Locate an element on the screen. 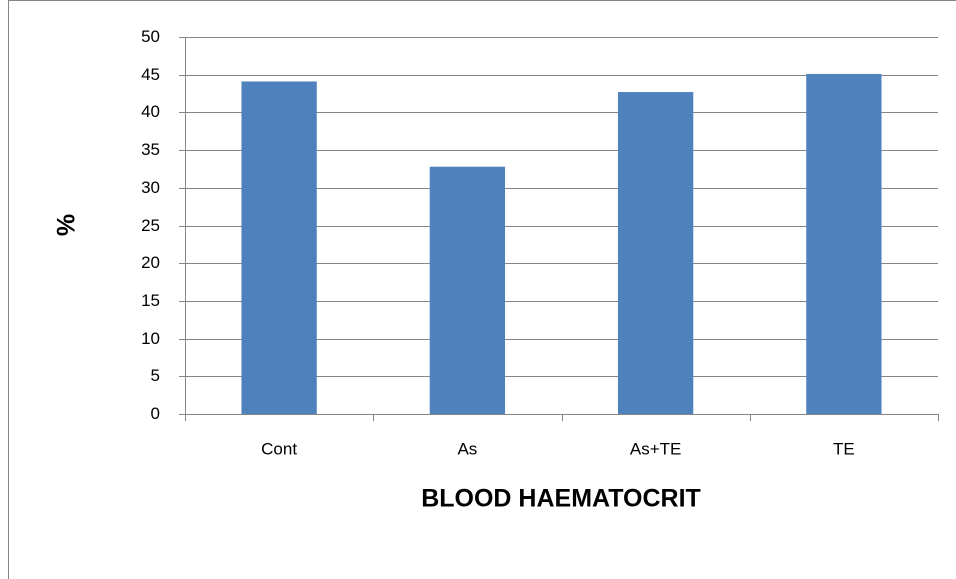 Image resolution: width=956 pixels, height=579 pixels. y-tick-label: 30 is located at coordinates (150, 187).